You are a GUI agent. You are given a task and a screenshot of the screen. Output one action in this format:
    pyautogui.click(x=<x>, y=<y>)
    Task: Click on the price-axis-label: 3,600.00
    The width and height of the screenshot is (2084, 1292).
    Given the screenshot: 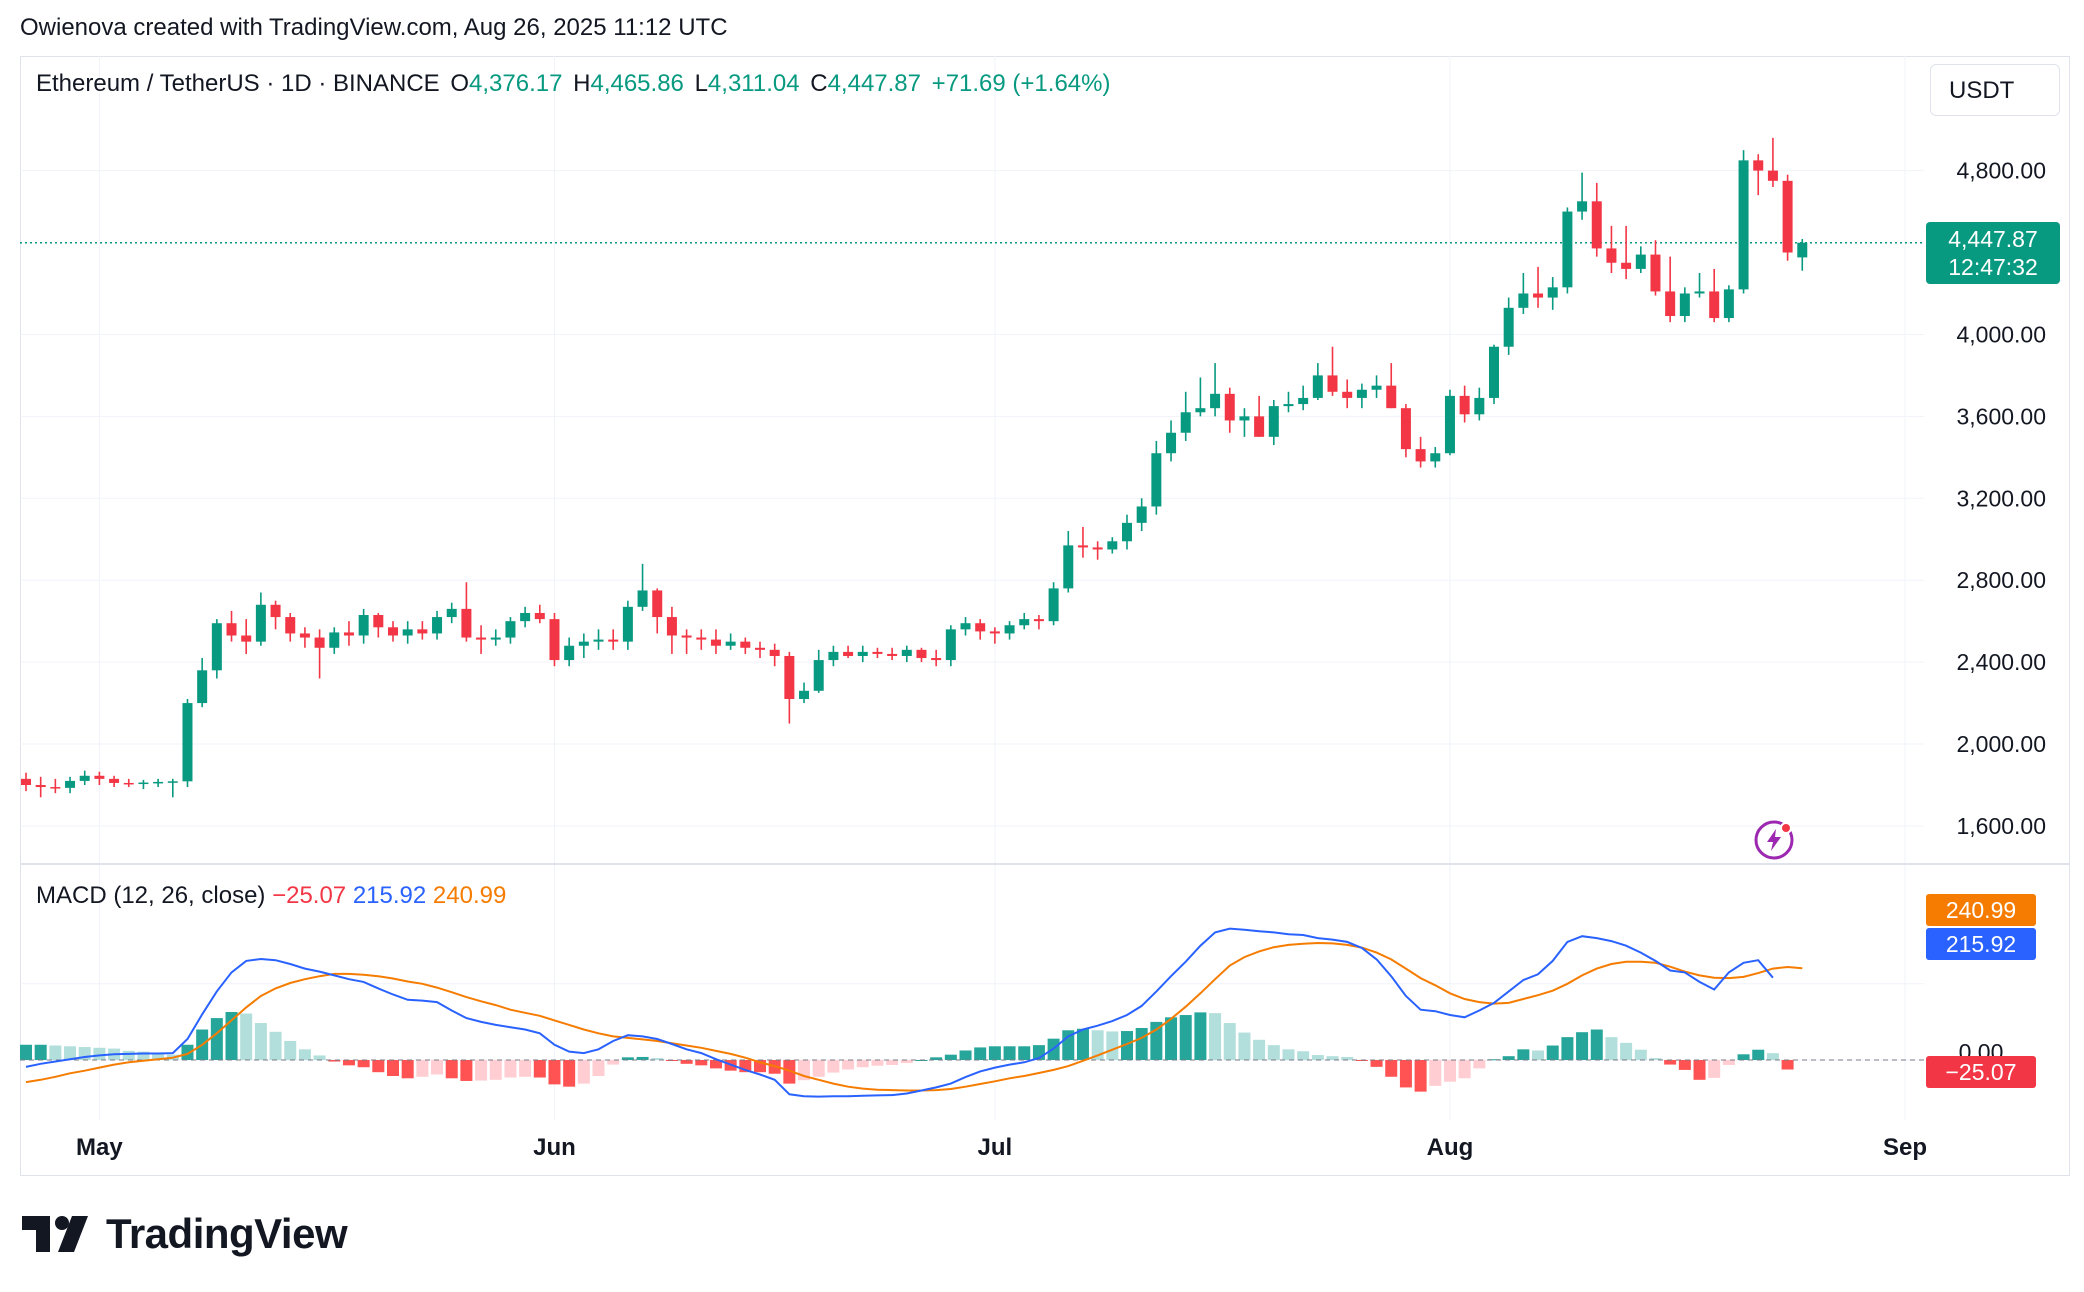 What is the action you would take?
    pyautogui.click(x=2001, y=416)
    